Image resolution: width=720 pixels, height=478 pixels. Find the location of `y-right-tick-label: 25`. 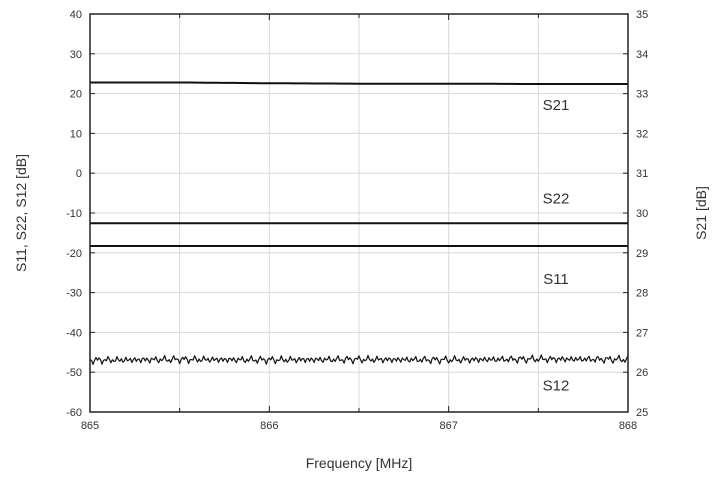

y-right-tick-label: 25 is located at coordinates (642, 413).